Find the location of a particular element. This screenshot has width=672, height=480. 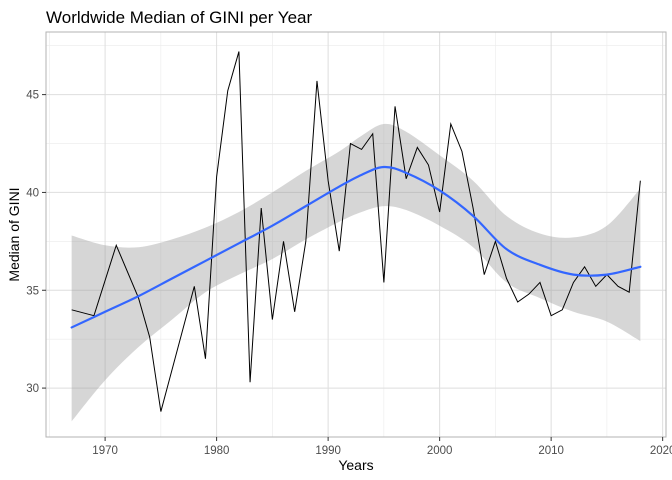

y-tick-label: 45 is located at coordinates (32, 96).